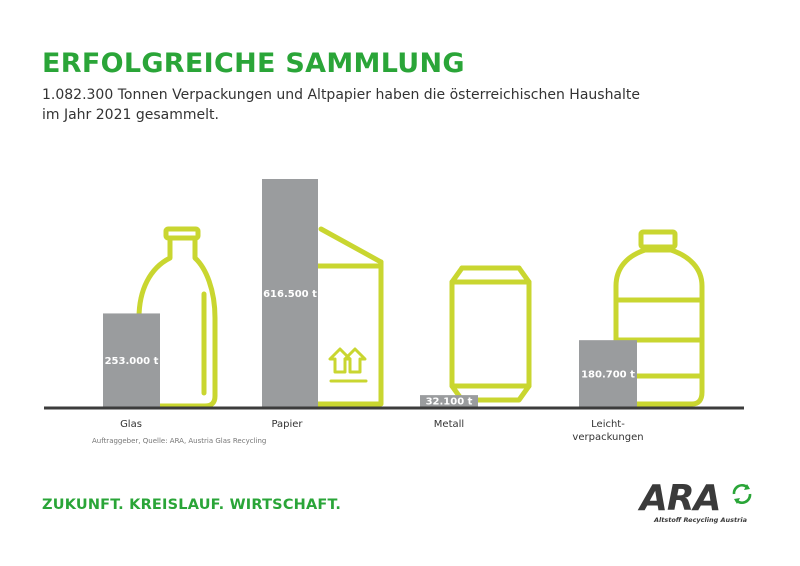  What do you see at coordinates (131, 424) in the screenshot?
I see `category-label-0: Glas` at bounding box center [131, 424].